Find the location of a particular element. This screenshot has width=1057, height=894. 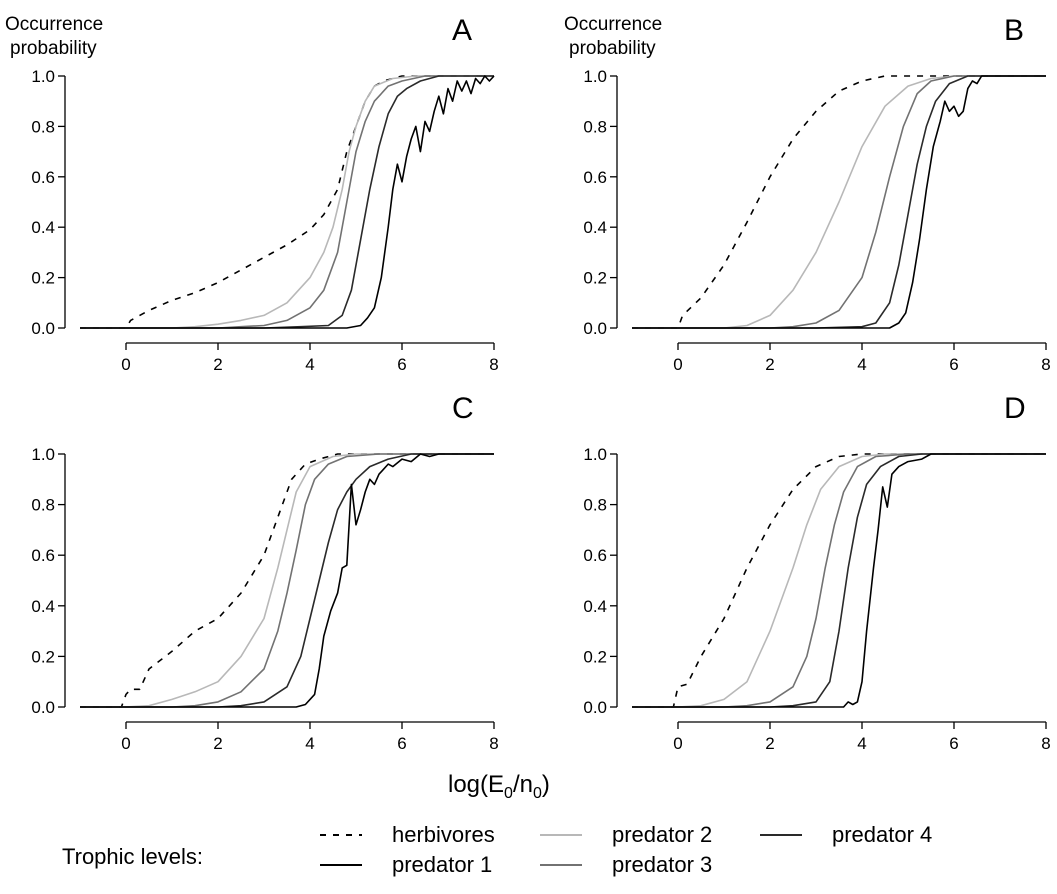

x-tick-label-c-3: 6 is located at coordinates (401, 743).